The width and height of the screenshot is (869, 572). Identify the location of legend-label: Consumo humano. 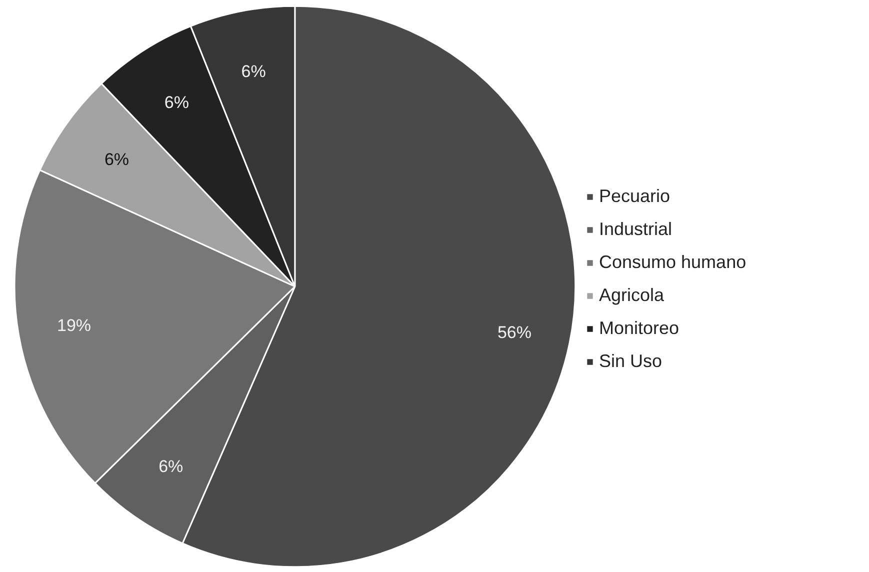
(672, 262).